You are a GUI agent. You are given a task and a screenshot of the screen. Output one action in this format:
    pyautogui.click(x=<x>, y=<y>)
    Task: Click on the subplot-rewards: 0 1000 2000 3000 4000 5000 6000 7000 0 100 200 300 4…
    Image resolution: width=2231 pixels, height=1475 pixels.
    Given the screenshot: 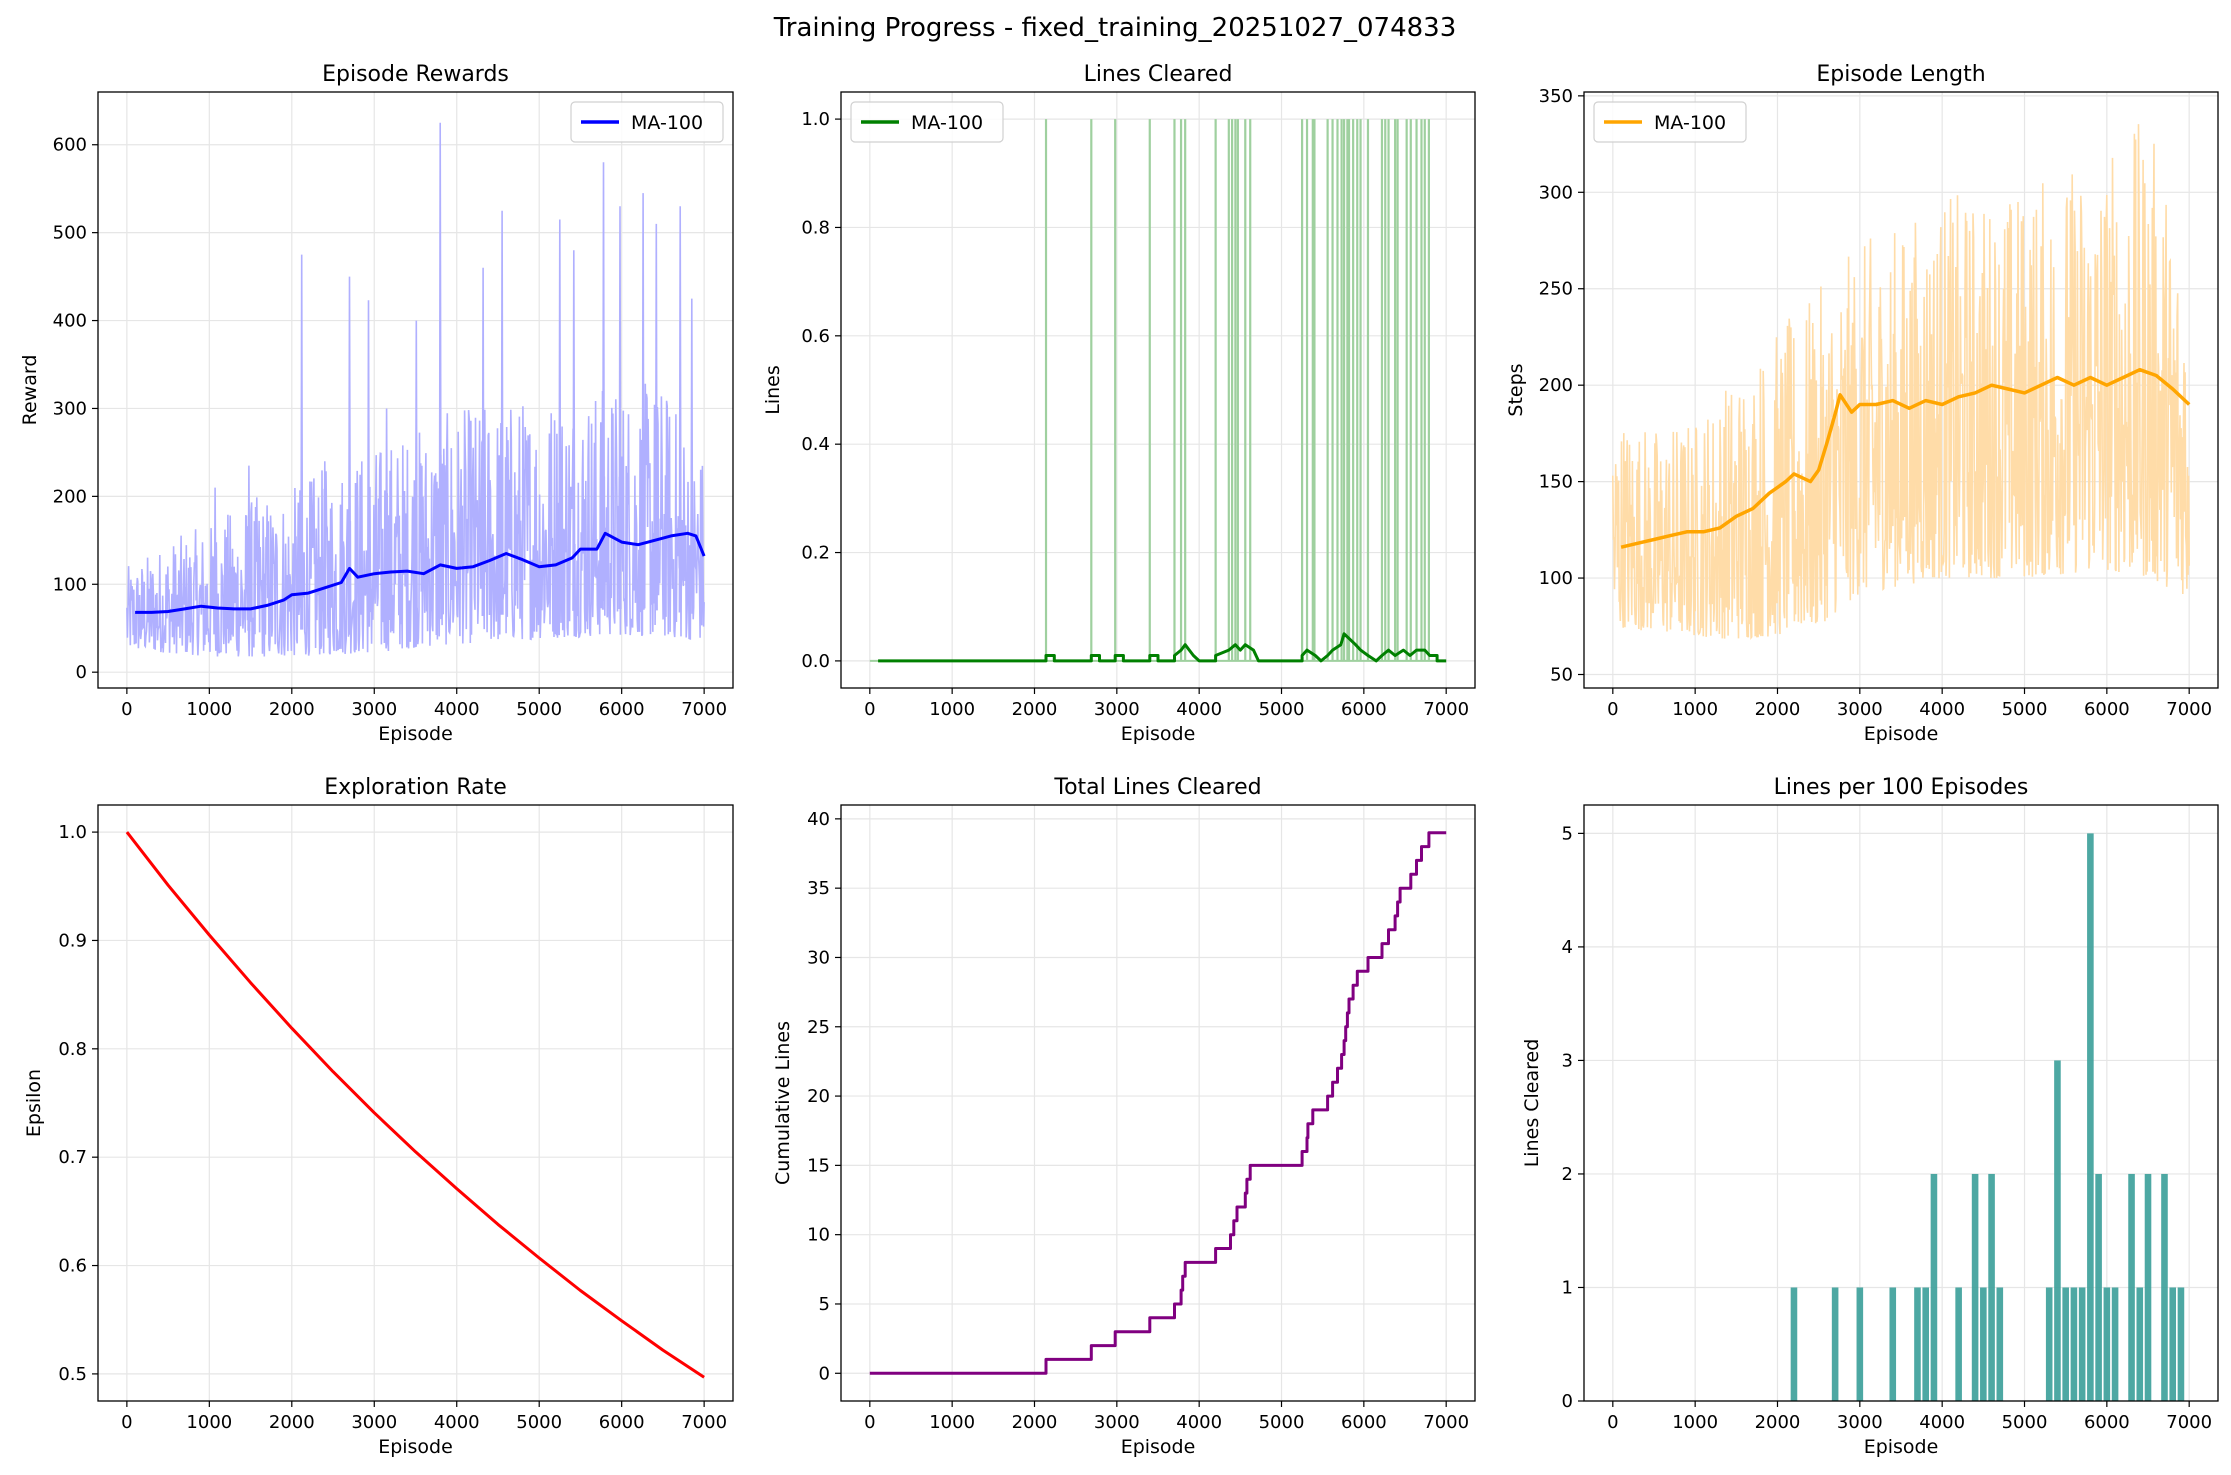 What is the action you would take?
    pyautogui.click(x=376, y=403)
    